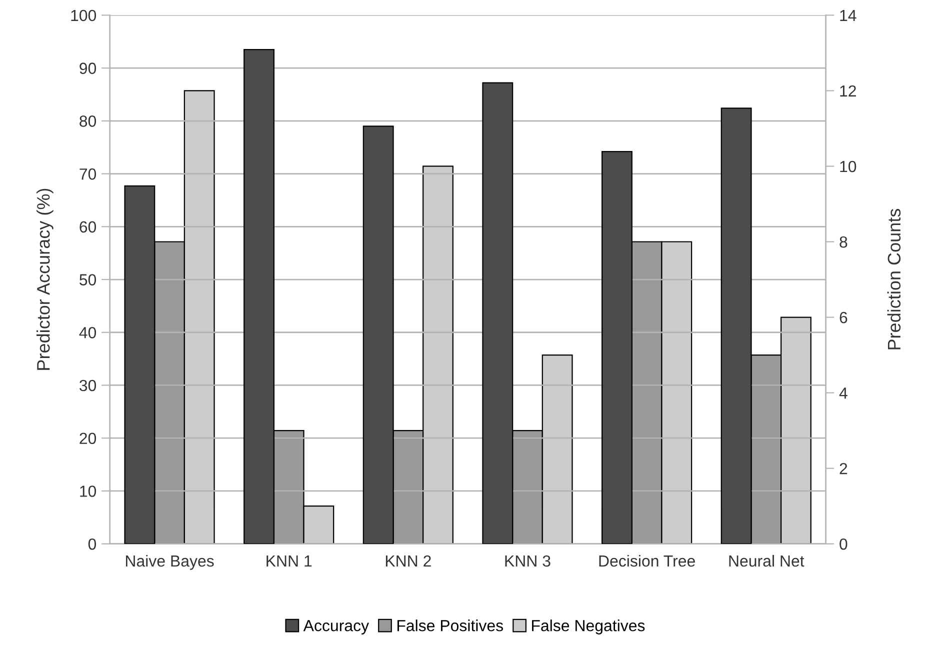 Image resolution: width=931 pixels, height=660 pixels. I want to click on x-tick-label: KNN 1, so click(289, 561).